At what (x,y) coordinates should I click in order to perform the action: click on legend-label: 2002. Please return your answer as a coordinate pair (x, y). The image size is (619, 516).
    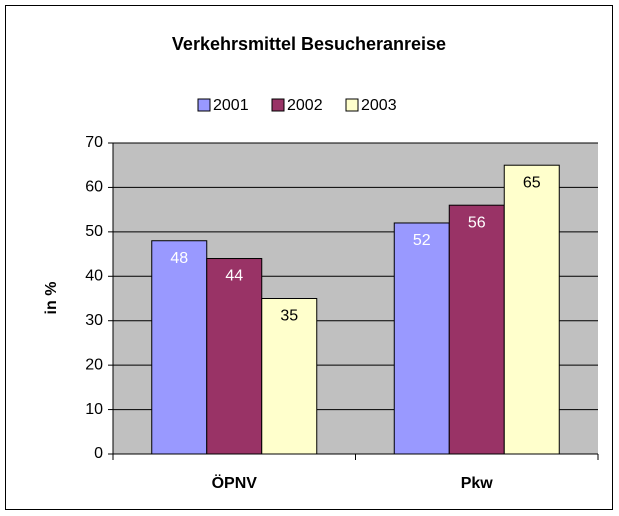
    Looking at the image, I should click on (305, 105).